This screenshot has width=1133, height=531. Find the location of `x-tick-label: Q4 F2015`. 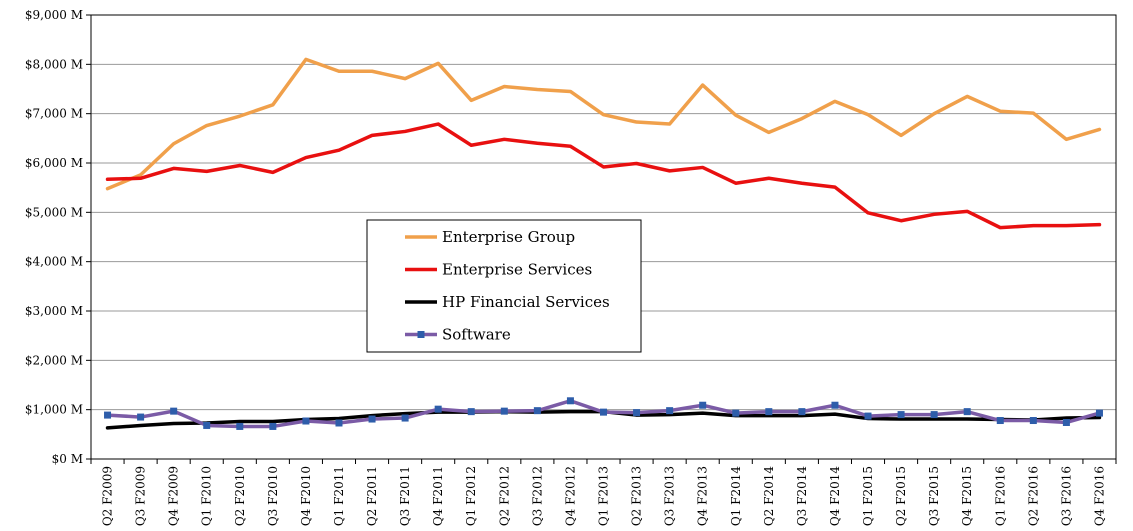

x-tick-label: Q4 F2015 is located at coordinates (967, 496).